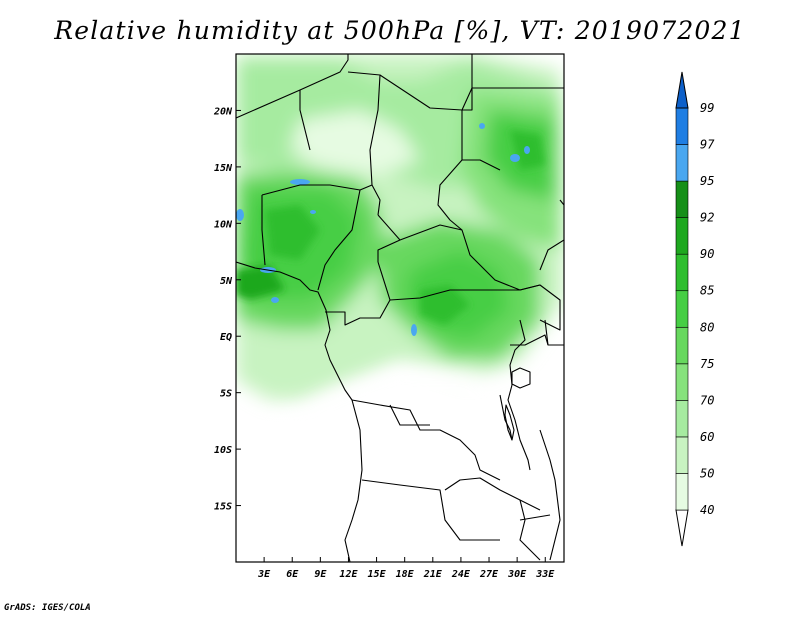 The width and height of the screenshot is (800, 618). I want to click on x-tick-label: 12E, so click(348, 574).